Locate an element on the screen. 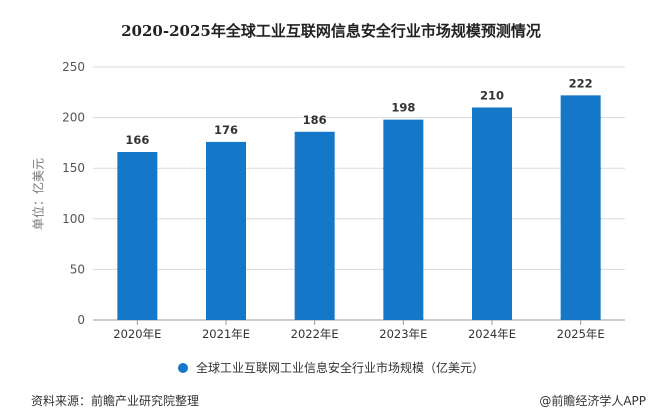  x-tick-label: 2023年E is located at coordinates (403, 334).